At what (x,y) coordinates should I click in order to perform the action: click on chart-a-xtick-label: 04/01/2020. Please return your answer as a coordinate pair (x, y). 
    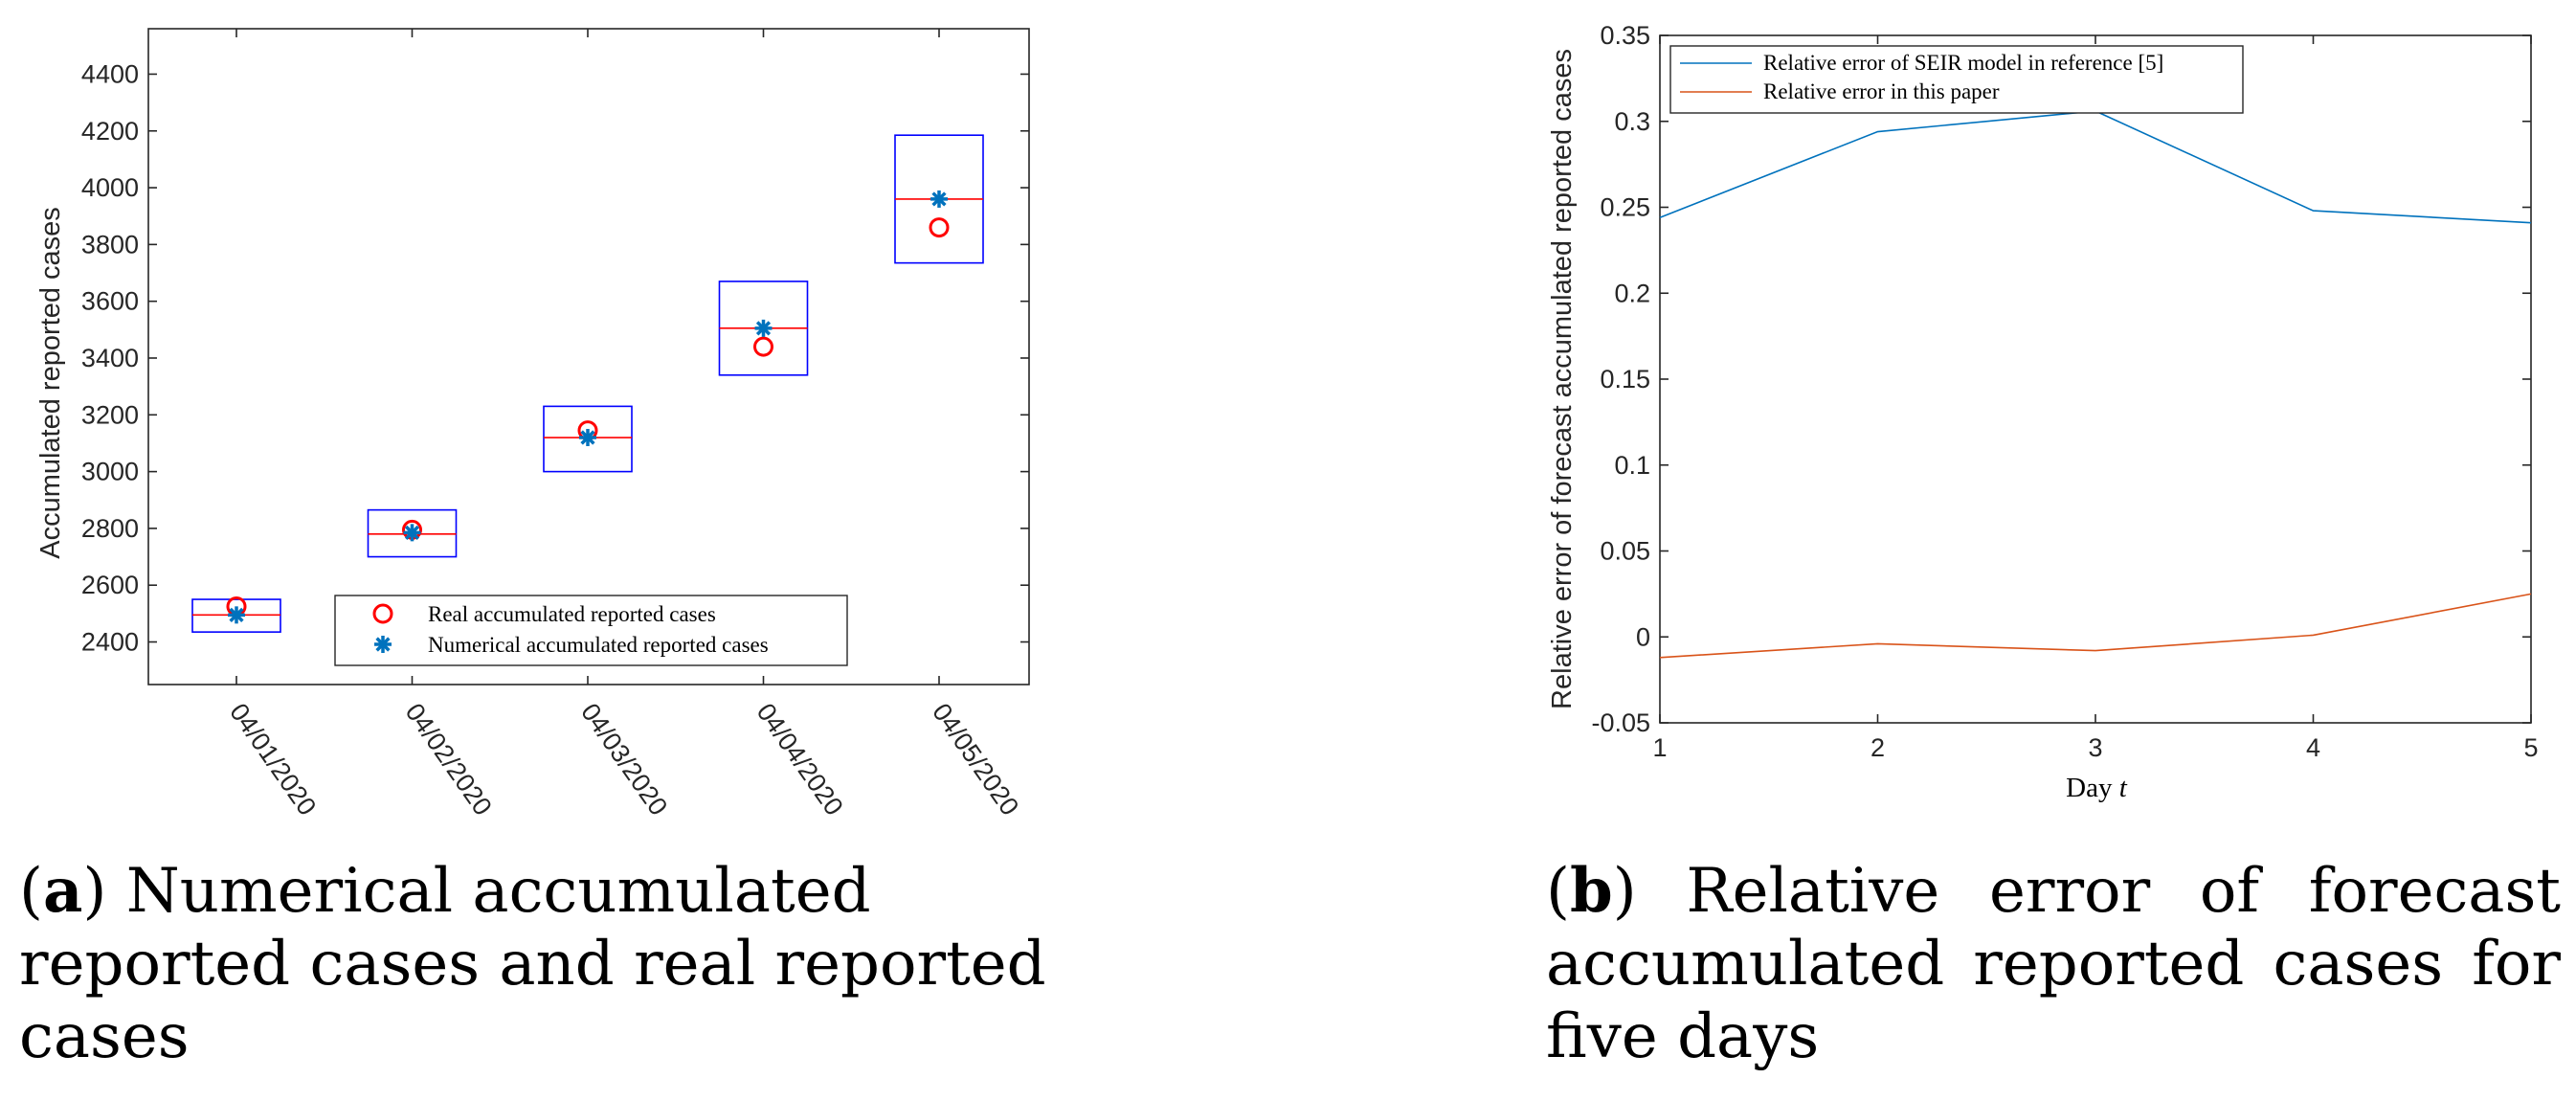
    Looking at the image, I should click on (273, 759).